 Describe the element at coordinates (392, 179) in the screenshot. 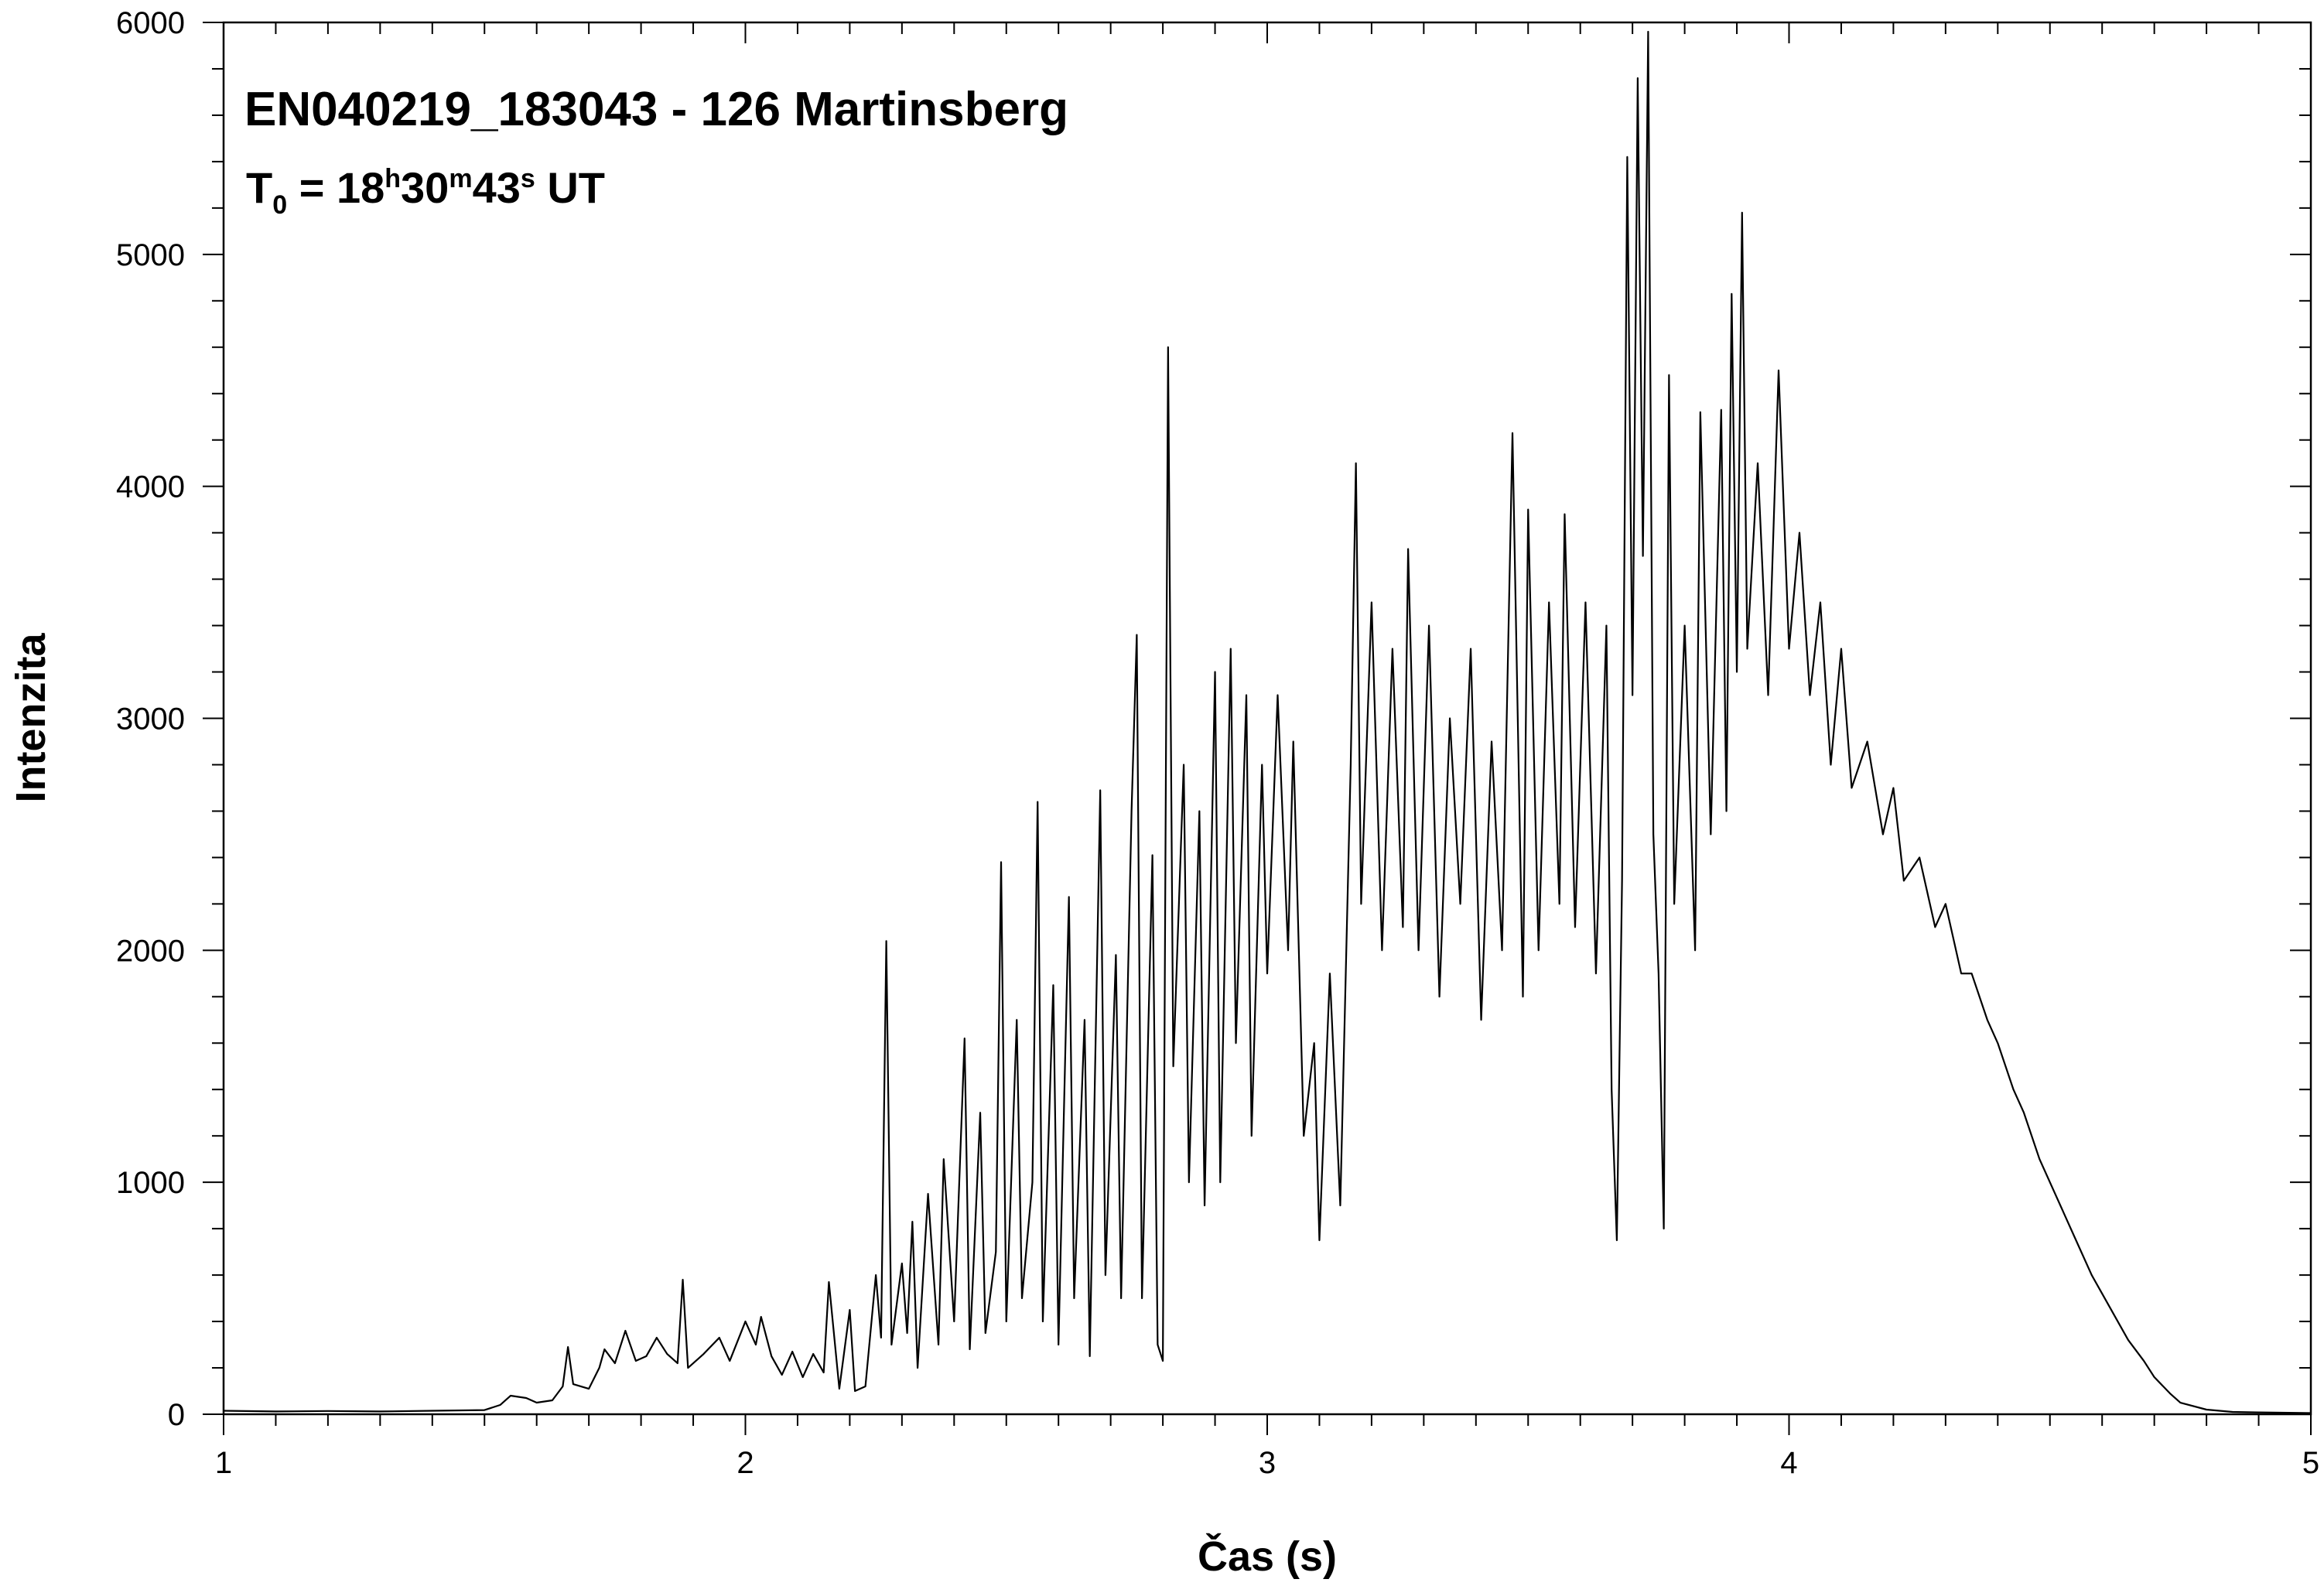

I see `subtitle-superscript: h` at that location.